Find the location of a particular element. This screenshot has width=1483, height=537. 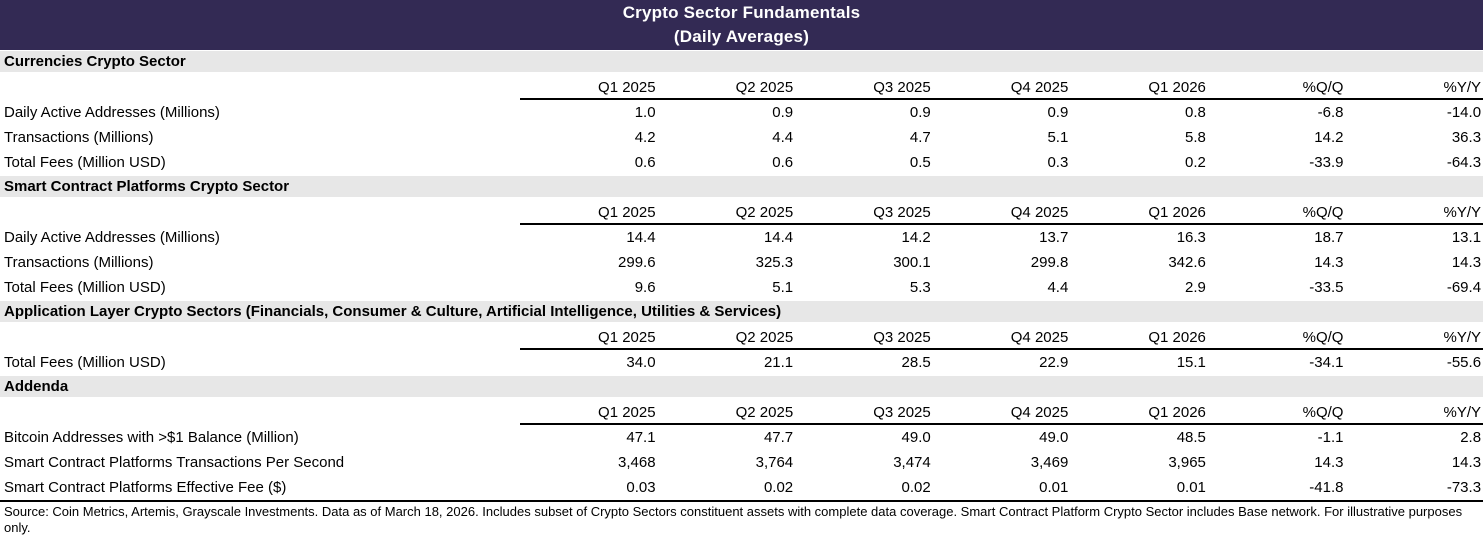

table-cell: 0.8 is located at coordinates (1195, 112).